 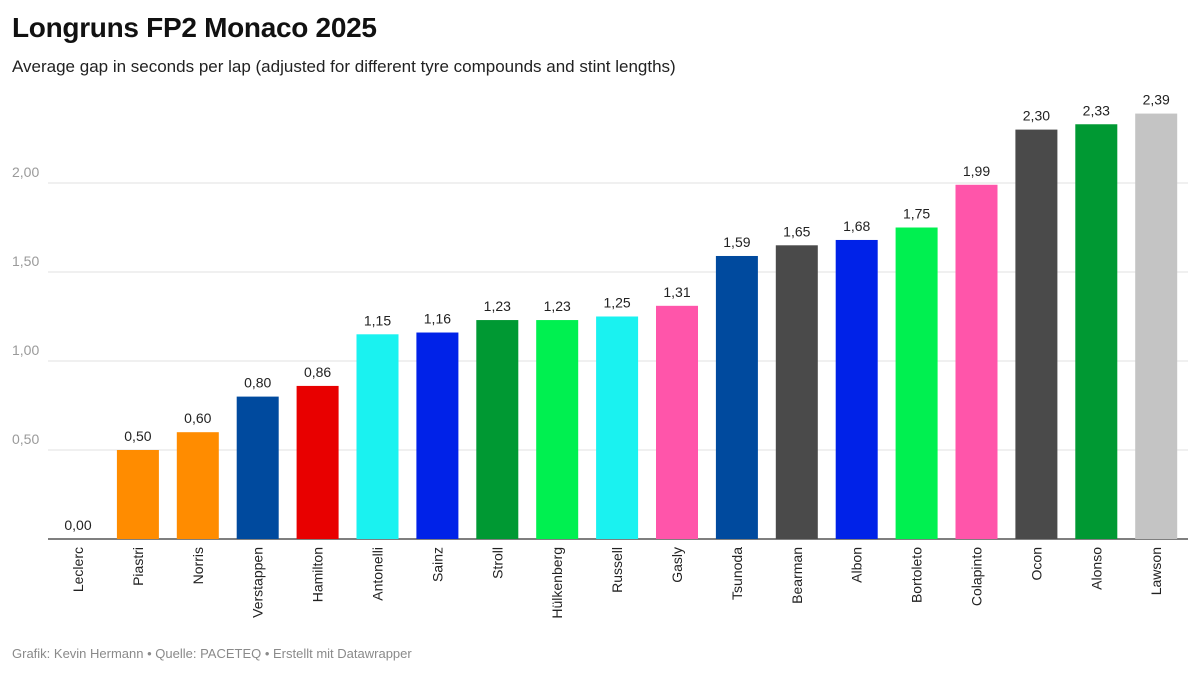 What do you see at coordinates (736, 397) in the screenshot?
I see `bar-tsunoda` at bounding box center [736, 397].